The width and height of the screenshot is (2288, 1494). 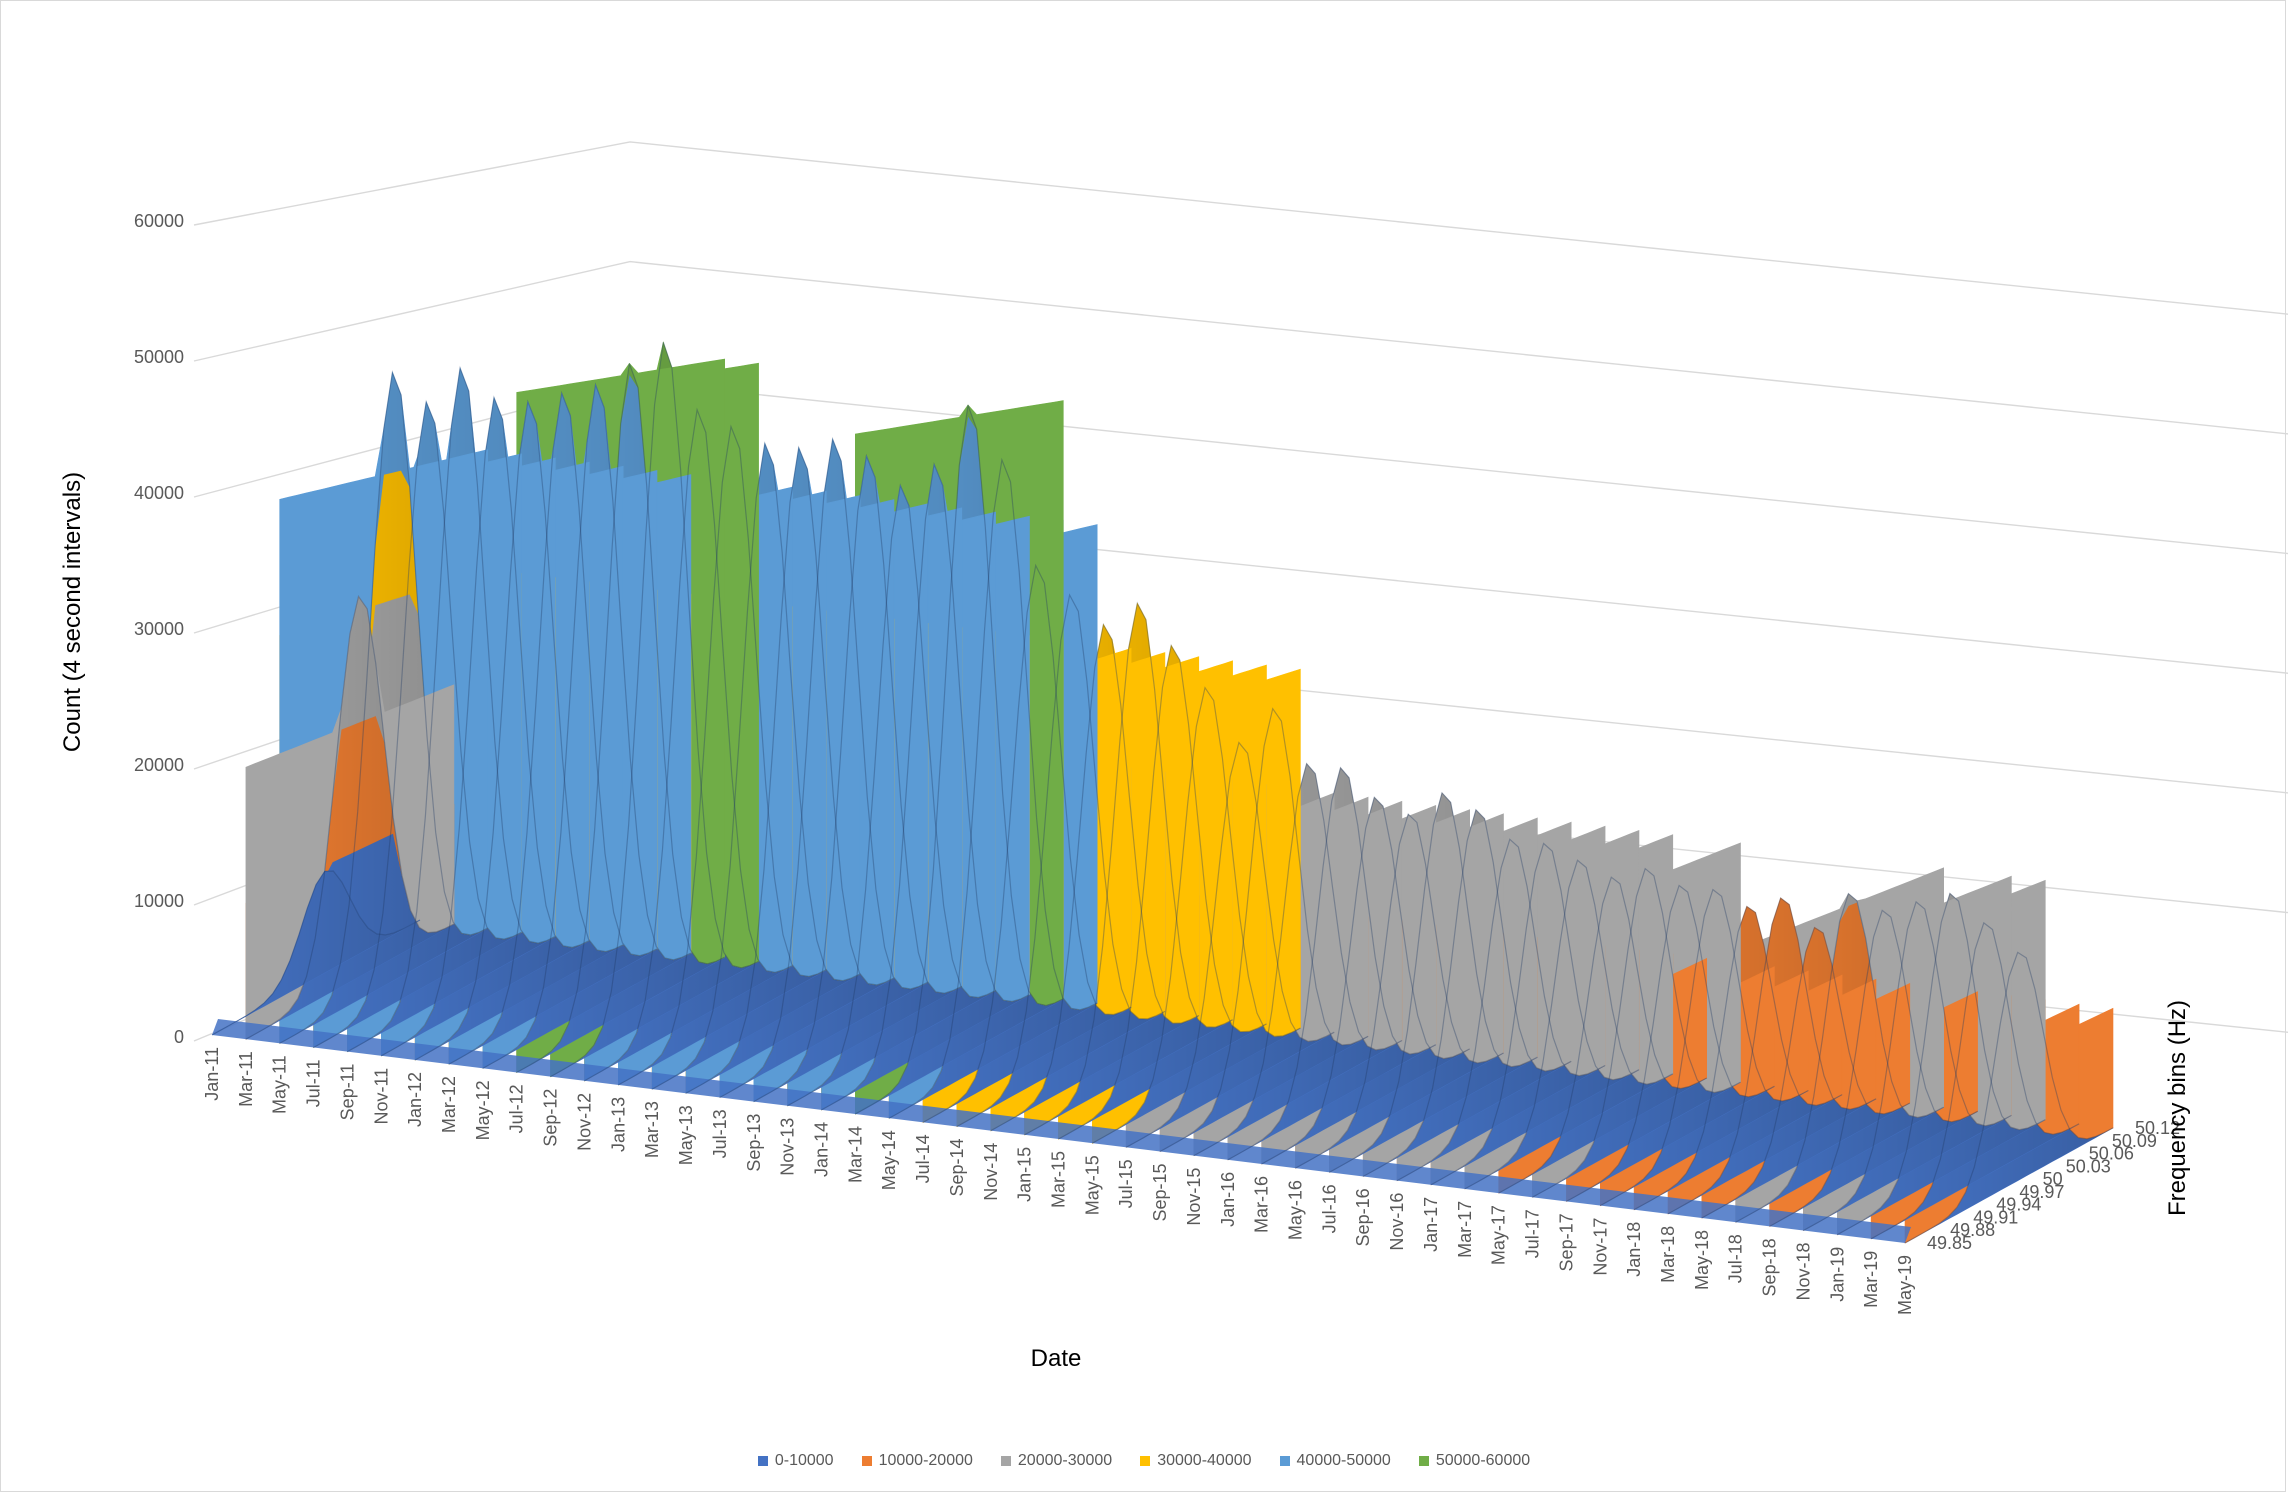 What do you see at coordinates (991, 1172) in the screenshot?
I see `x-tick-label: Nov-14` at bounding box center [991, 1172].